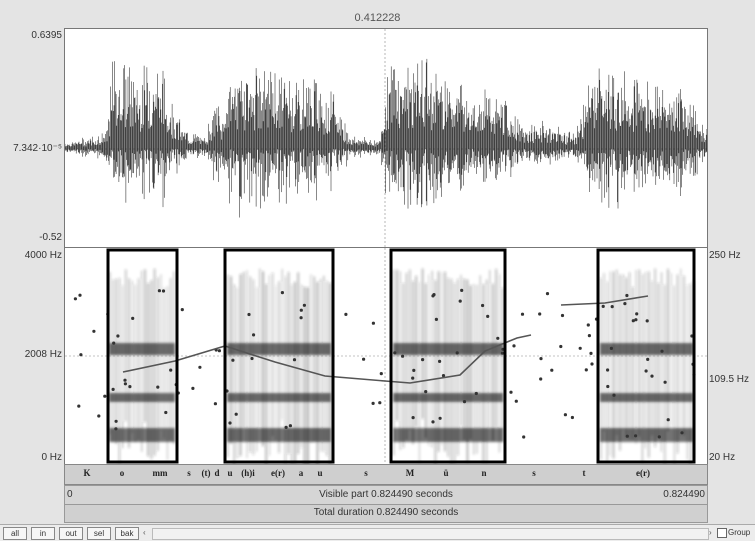 This screenshot has height=541, width=755. I want to click on segment-label: o, so click(122, 473).